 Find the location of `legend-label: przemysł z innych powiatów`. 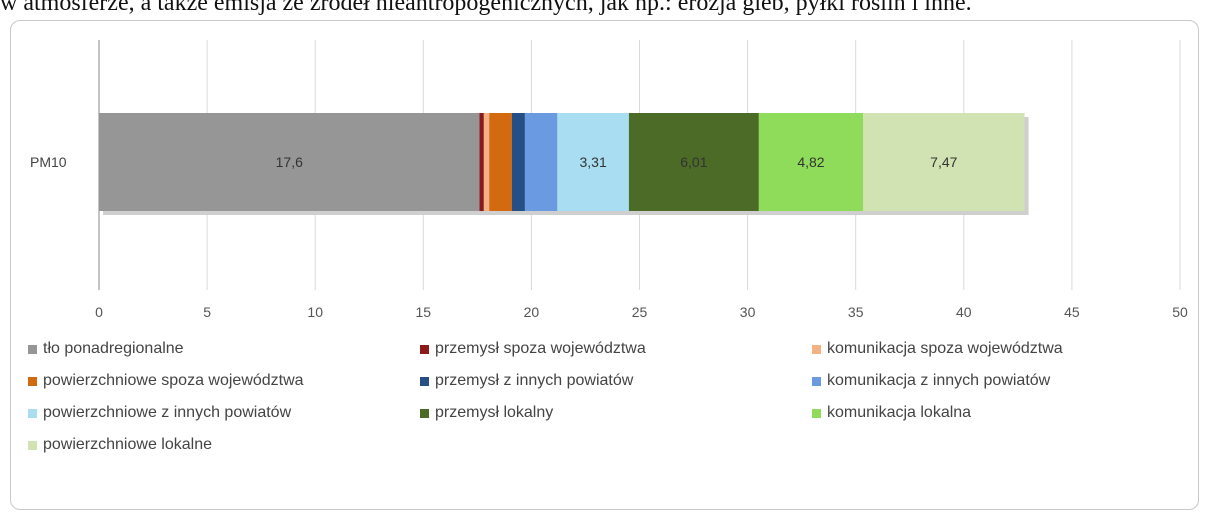

legend-label: przemysł z innych powiatów is located at coordinates (534, 380).